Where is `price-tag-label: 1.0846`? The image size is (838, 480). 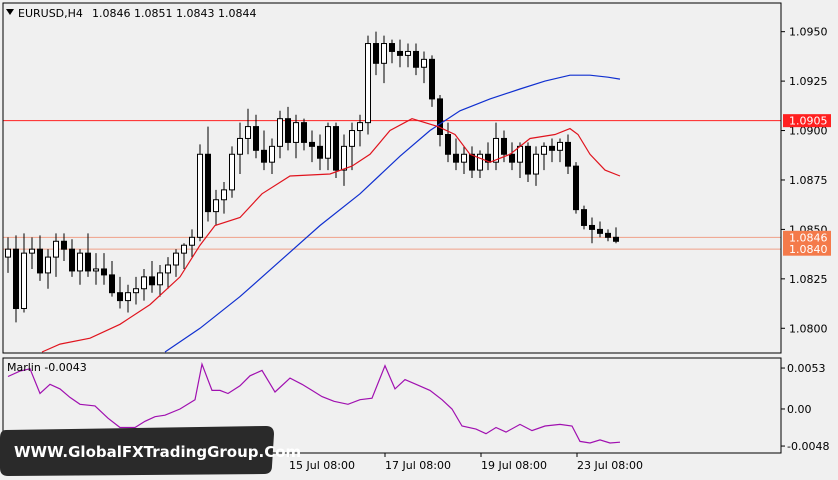 price-tag-label: 1.0846 is located at coordinates (808, 237).